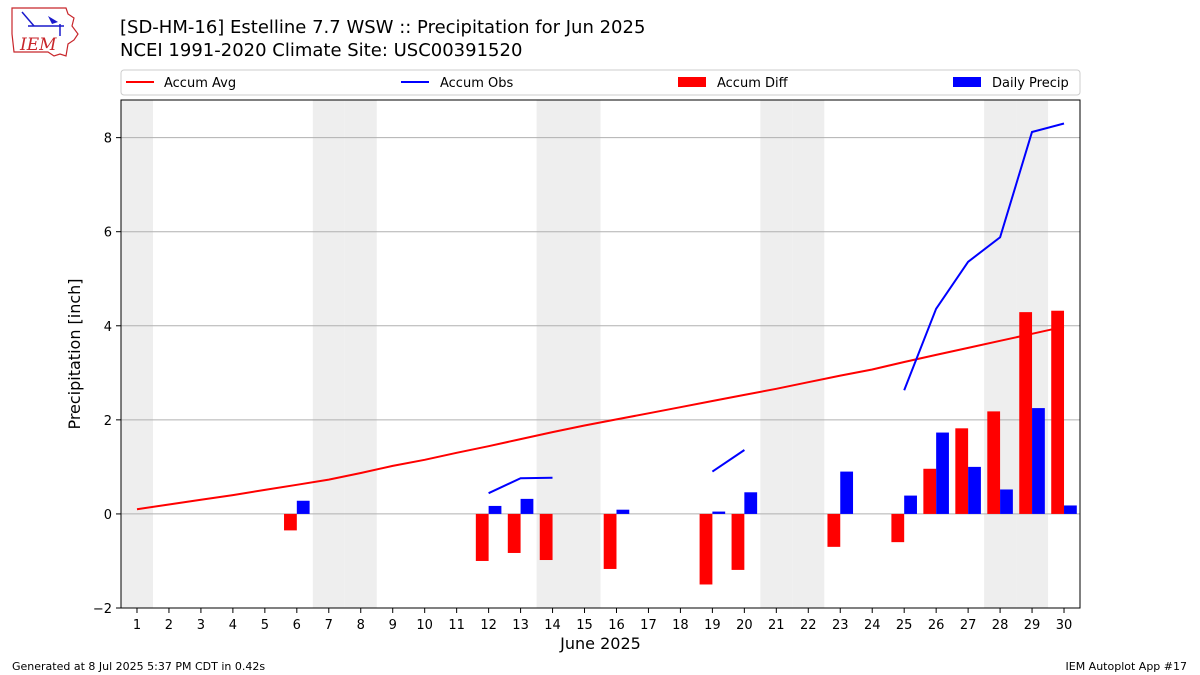 The height and width of the screenshot is (675, 1200). What do you see at coordinates (108, 515) in the screenshot?
I see `y-tick-label: 0` at bounding box center [108, 515].